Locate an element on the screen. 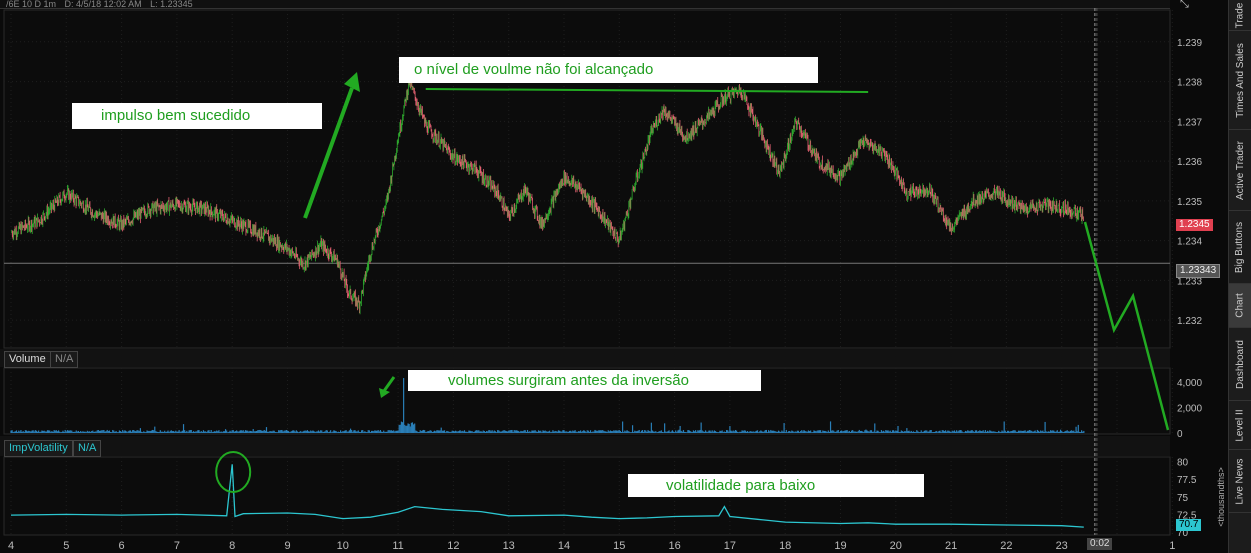 This screenshot has height=553, width=1251. volume-tick-label: 4,000 is located at coordinates (1189, 383).